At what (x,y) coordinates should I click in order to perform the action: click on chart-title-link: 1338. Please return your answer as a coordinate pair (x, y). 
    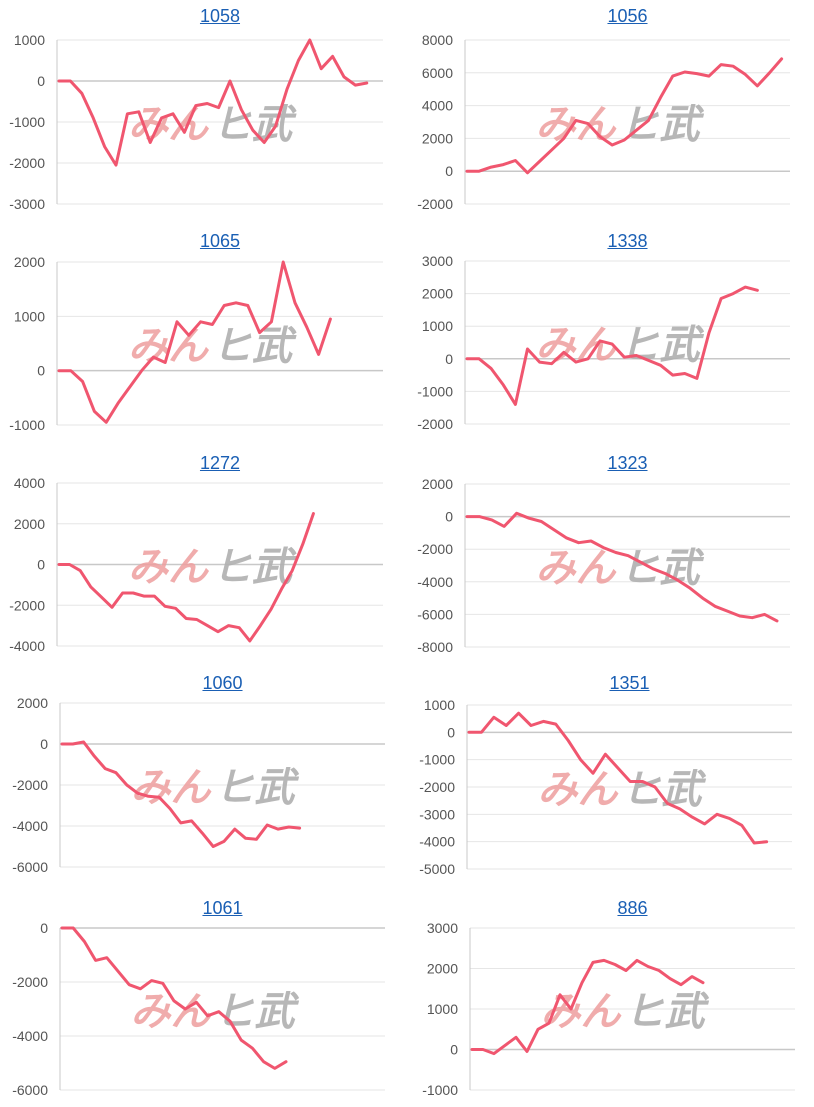
    Looking at the image, I should click on (627, 241).